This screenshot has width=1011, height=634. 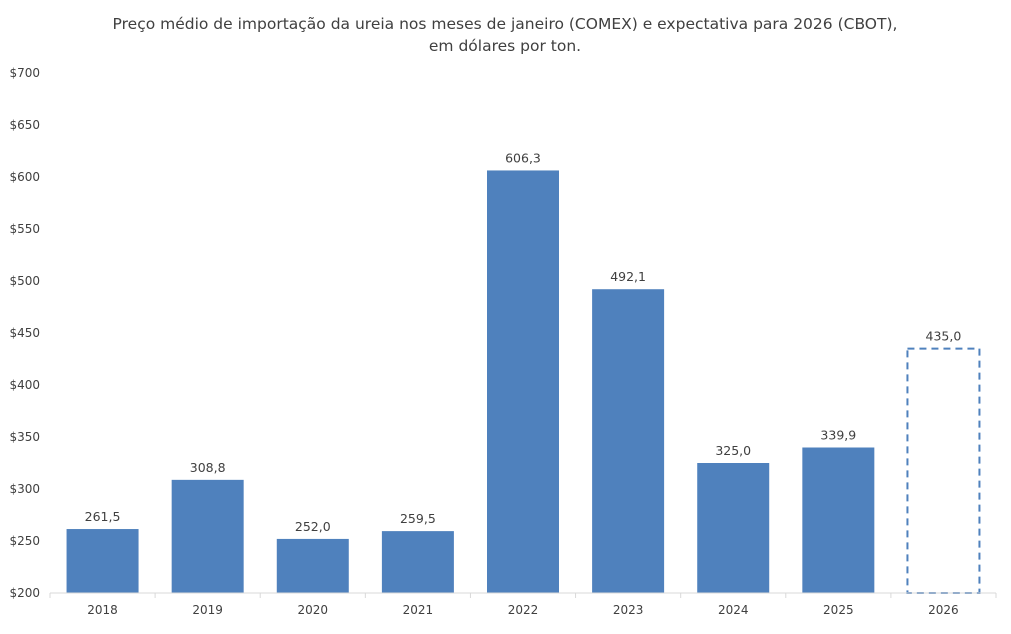 What do you see at coordinates (24, 125) in the screenshot?
I see `y-tick-label: $650` at bounding box center [24, 125].